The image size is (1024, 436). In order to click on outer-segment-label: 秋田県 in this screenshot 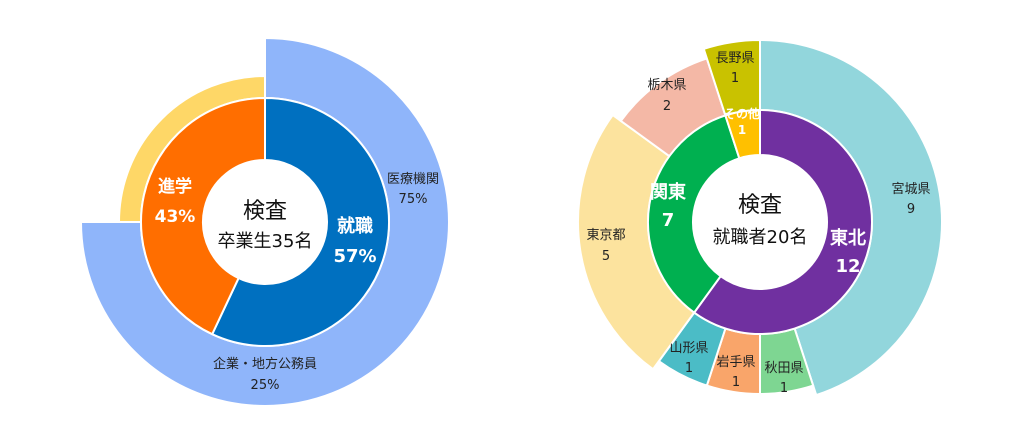, I will do `click(783, 368)`.